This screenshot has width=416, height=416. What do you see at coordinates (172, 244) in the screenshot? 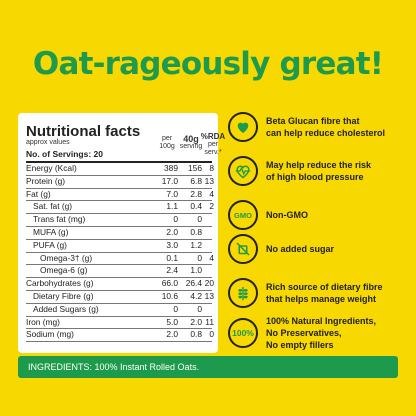
I see `value-per-100g: 3.0` at bounding box center [172, 244].